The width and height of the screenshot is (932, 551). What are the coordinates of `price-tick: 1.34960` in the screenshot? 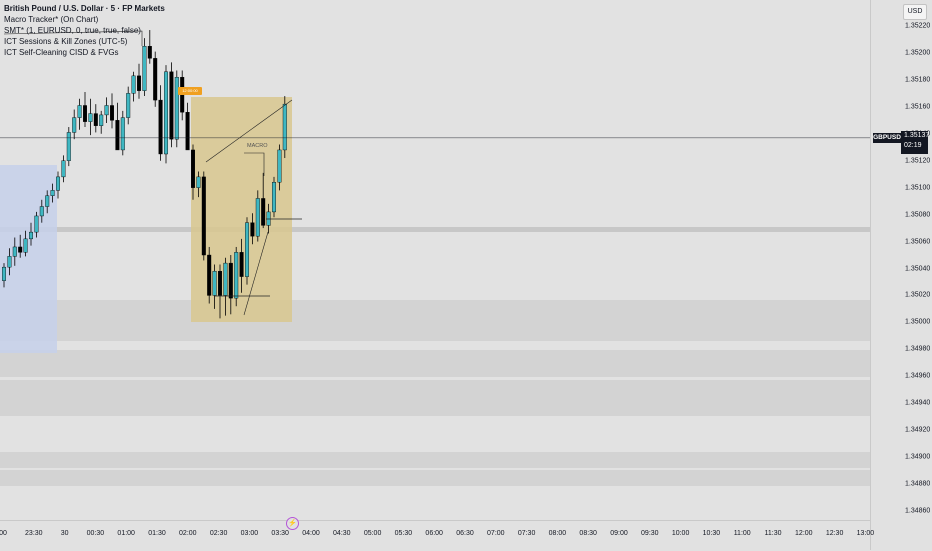 It's located at (918, 376).